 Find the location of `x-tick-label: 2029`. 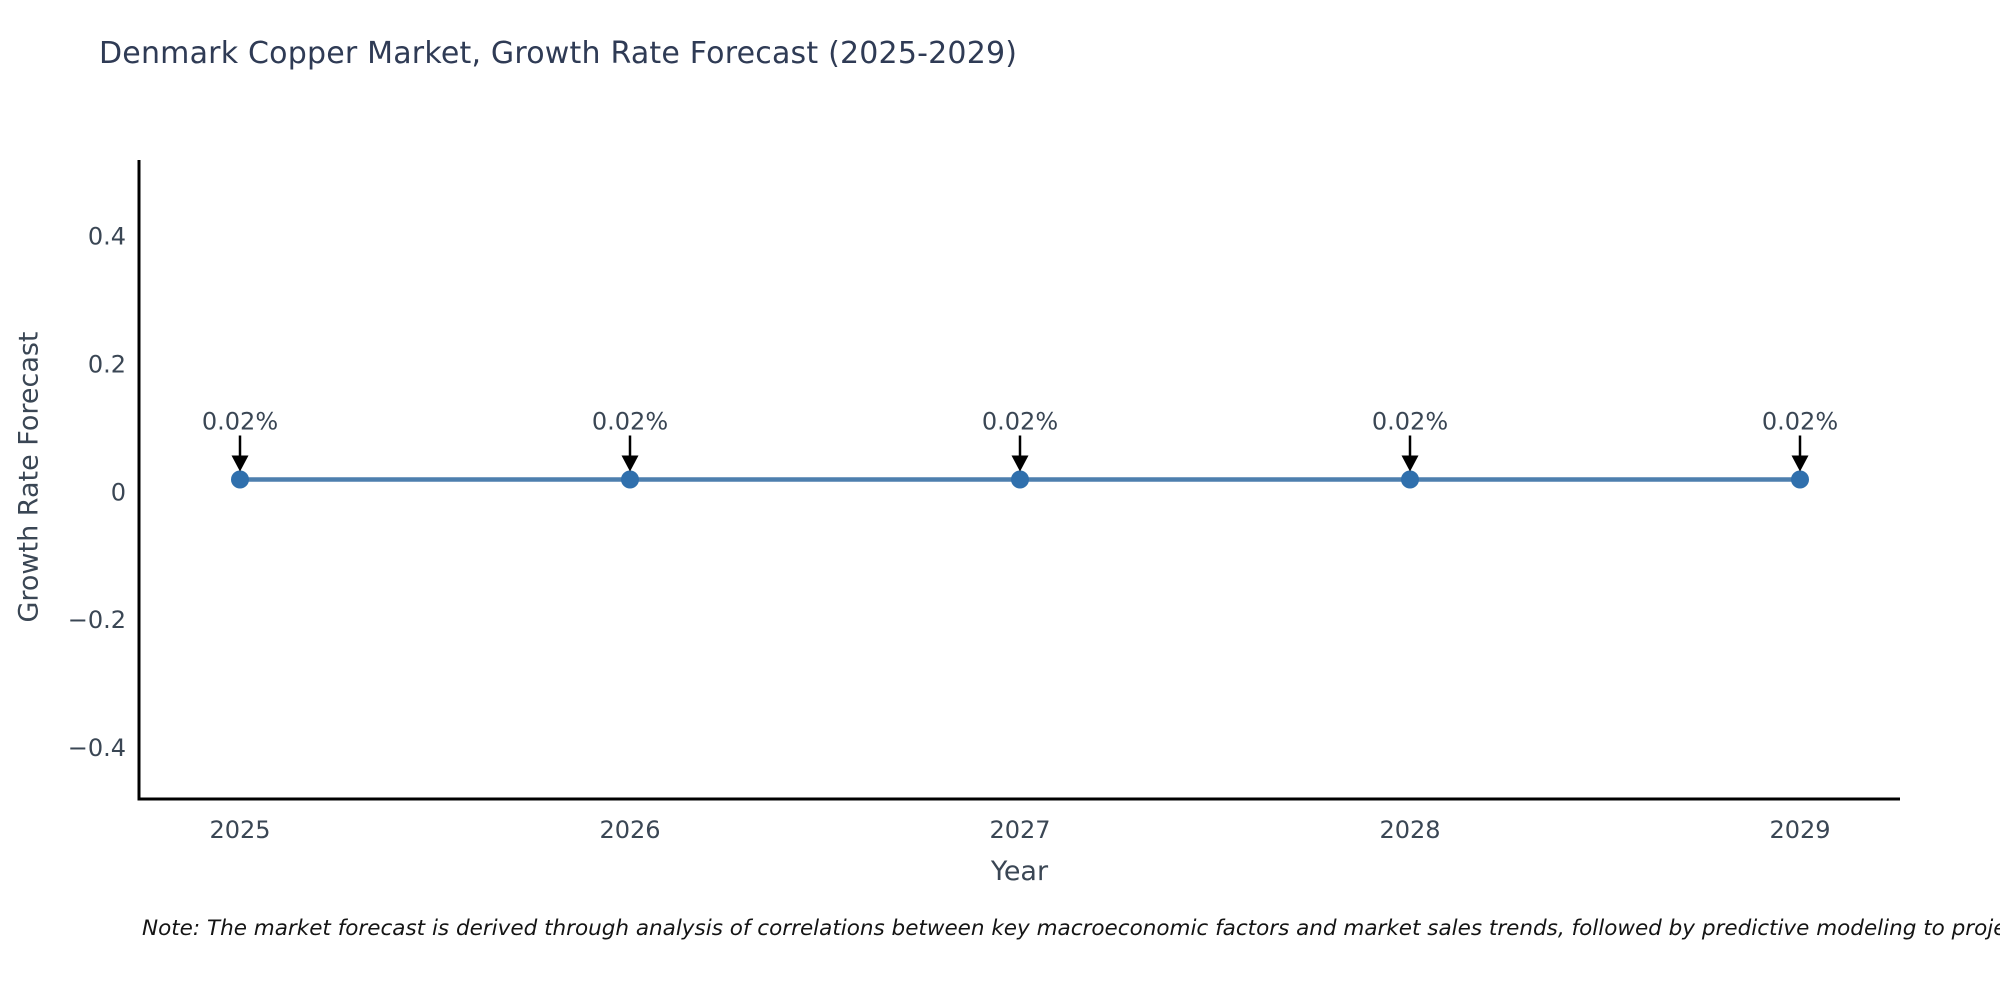

x-tick-label: 2029 is located at coordinates (1799, 830).